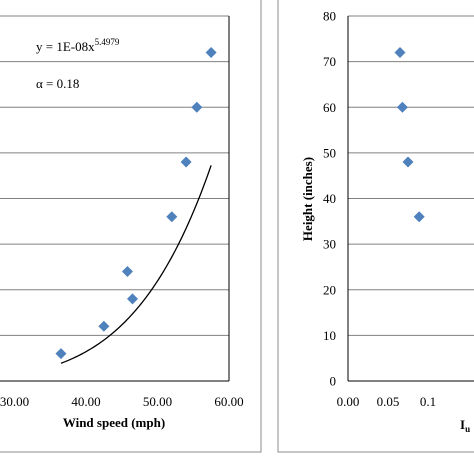 The image size is (474, 474). What do you see at coordinates (329, 335) in the screenshot?
I see `right-y-tick-label: 10` at bounding box center [329, 335].